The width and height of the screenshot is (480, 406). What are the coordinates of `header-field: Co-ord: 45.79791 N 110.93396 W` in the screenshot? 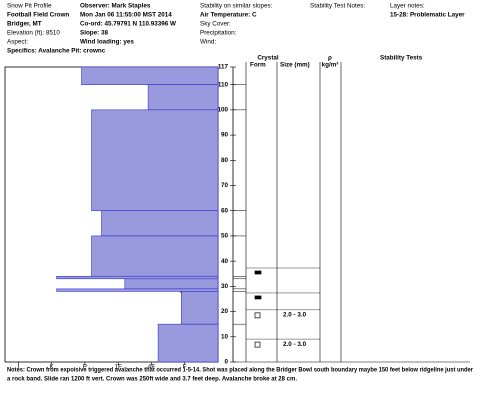 It's located at (128, 24).